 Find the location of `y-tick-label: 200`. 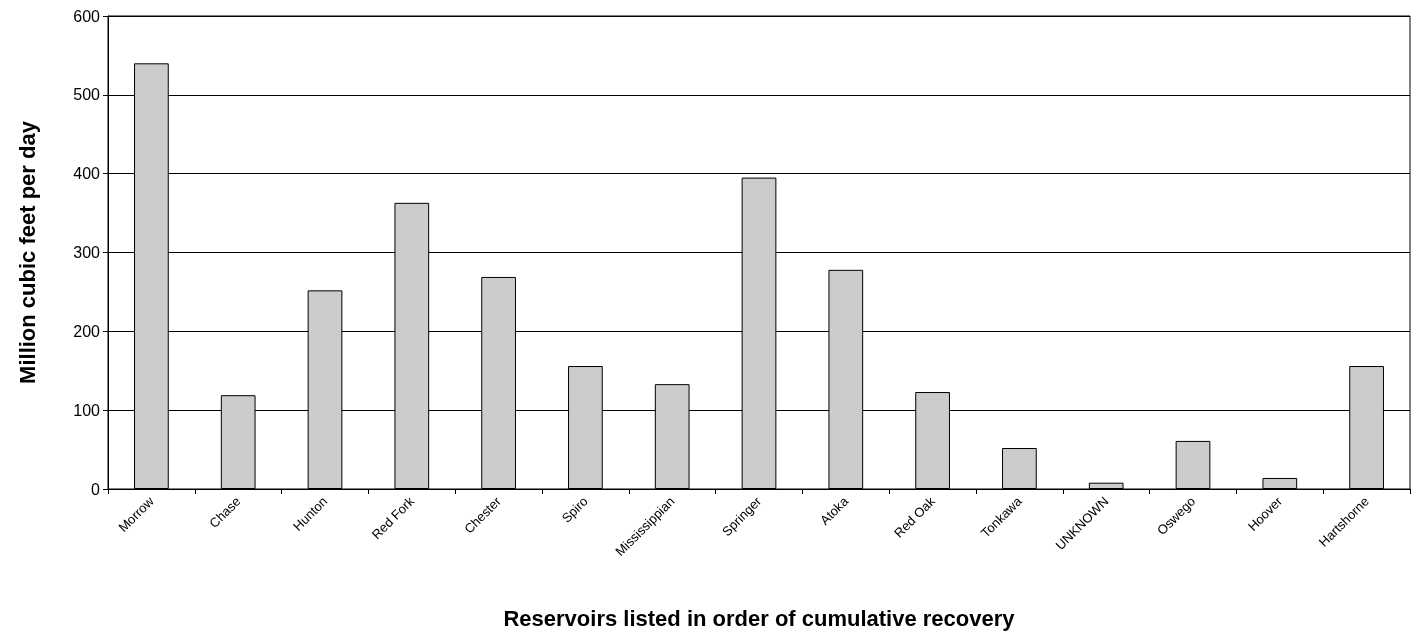

y-tick-label: 200 is located at coordinates (87, 331).